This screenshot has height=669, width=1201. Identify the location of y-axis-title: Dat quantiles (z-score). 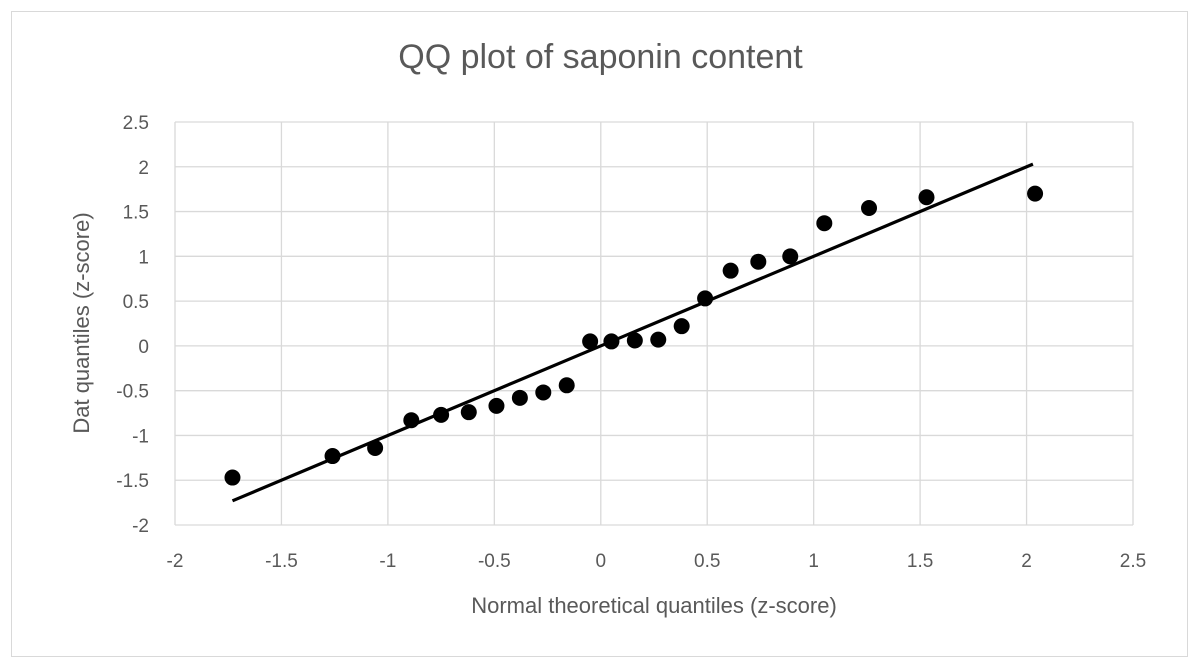
(81, 322).